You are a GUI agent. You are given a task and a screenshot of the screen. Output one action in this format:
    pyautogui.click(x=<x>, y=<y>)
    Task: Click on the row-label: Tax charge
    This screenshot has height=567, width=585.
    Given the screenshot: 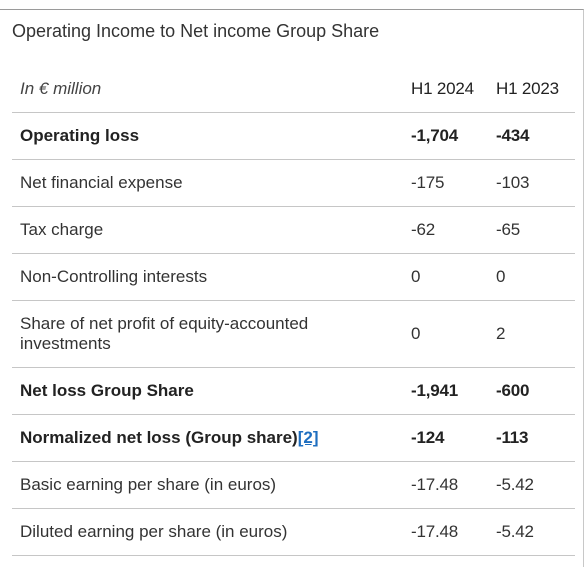 What is the action you would take?
    pyautogui.click(x=207, y=230)
    